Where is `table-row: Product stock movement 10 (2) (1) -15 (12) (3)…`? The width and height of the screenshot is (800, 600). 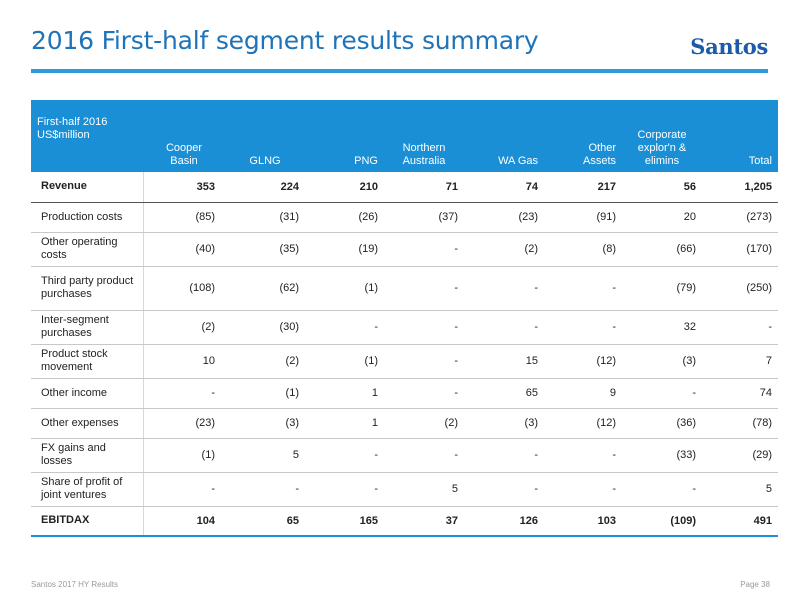 table-row: Product stock movement 10 (2) (1) -15 (12) (3)… is located at coordinates (404, 361).